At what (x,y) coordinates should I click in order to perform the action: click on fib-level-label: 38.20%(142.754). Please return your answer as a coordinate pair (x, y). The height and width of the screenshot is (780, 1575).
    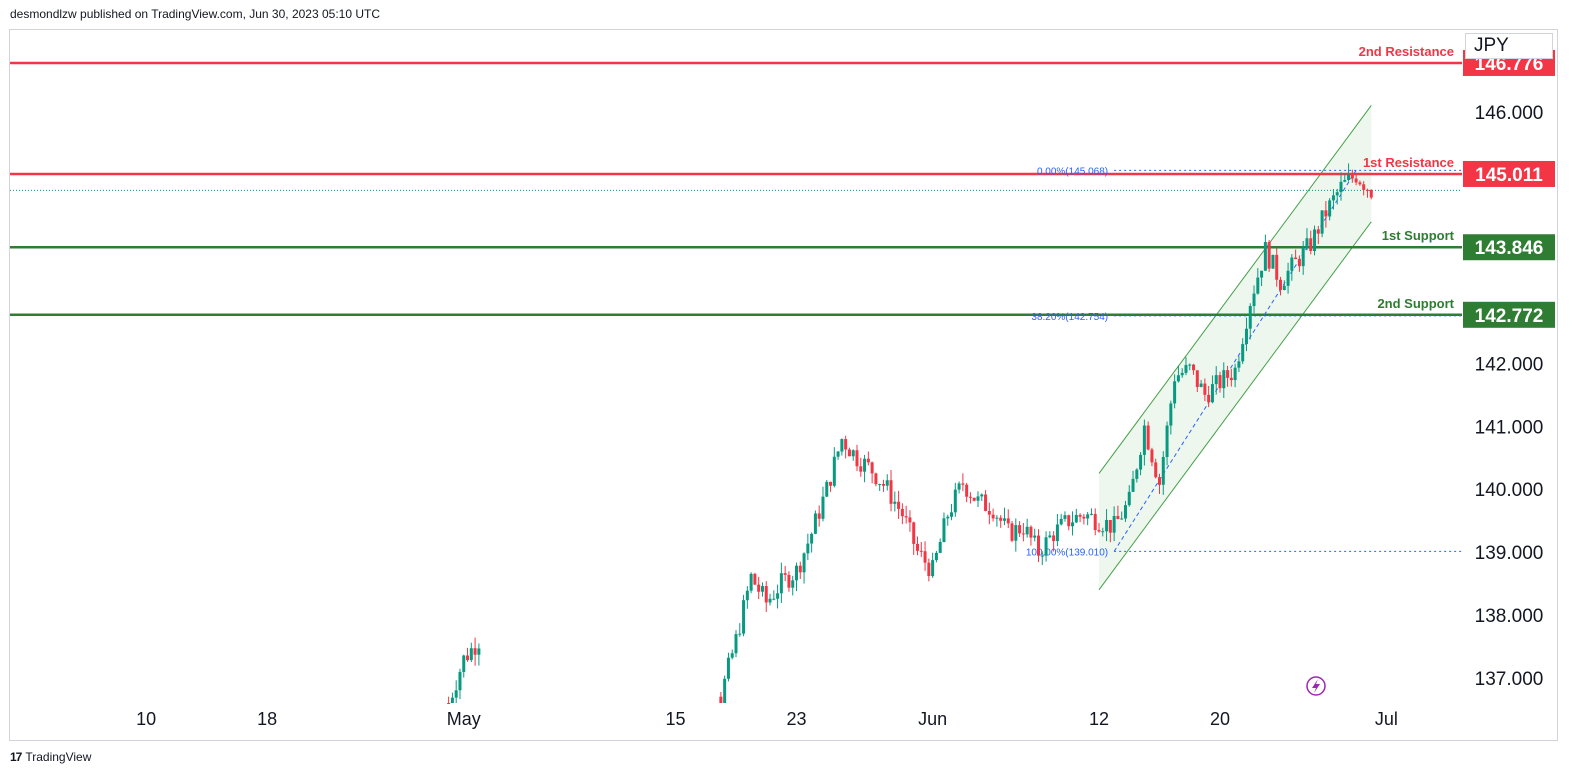
    Looking at the image, I should click on (1069, 317).